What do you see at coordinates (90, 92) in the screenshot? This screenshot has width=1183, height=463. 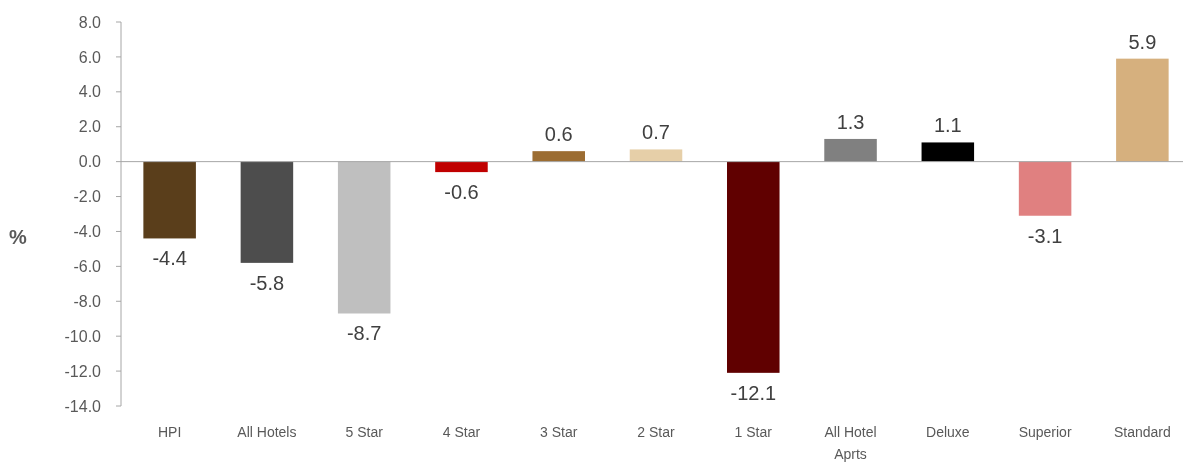 I see `y-tick-label: 4.0` at bounding box center [90, 92].